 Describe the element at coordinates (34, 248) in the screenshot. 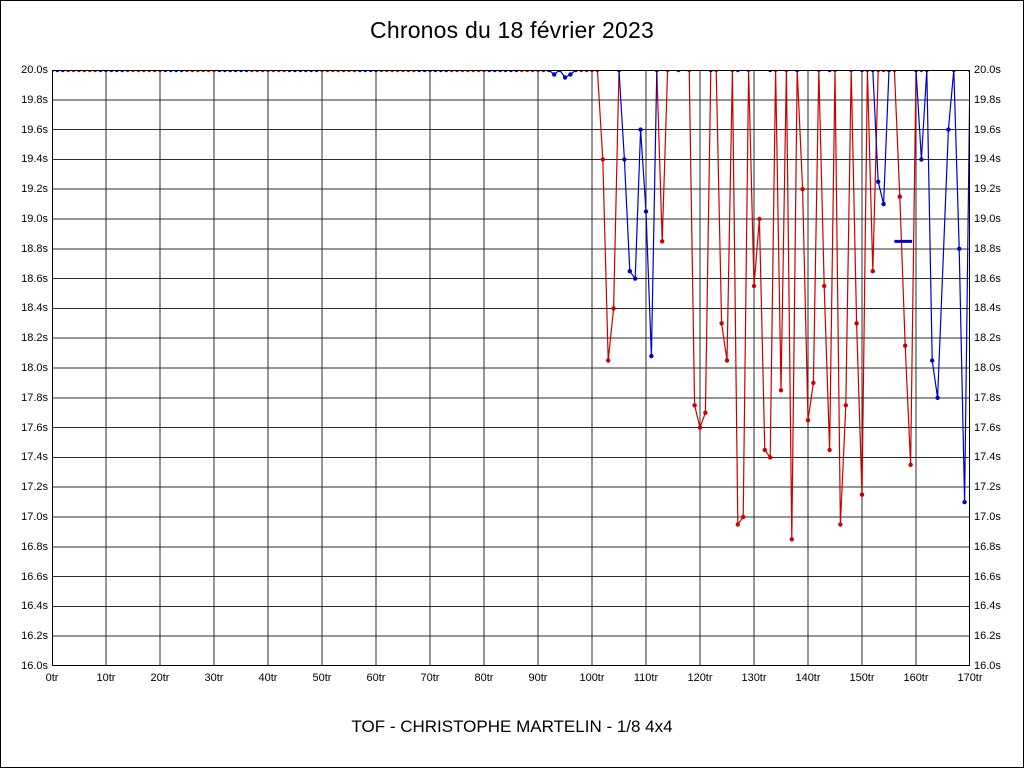

I see `y-tick-label-left: 18.8s` at that location.